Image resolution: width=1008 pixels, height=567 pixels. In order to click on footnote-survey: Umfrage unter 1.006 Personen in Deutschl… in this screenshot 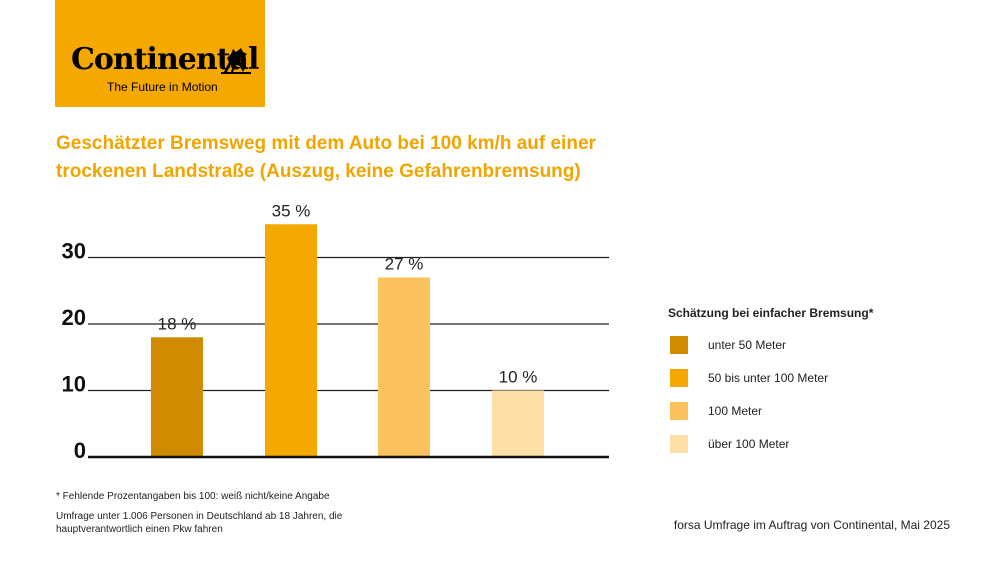, I will do `click(199, 523)`.